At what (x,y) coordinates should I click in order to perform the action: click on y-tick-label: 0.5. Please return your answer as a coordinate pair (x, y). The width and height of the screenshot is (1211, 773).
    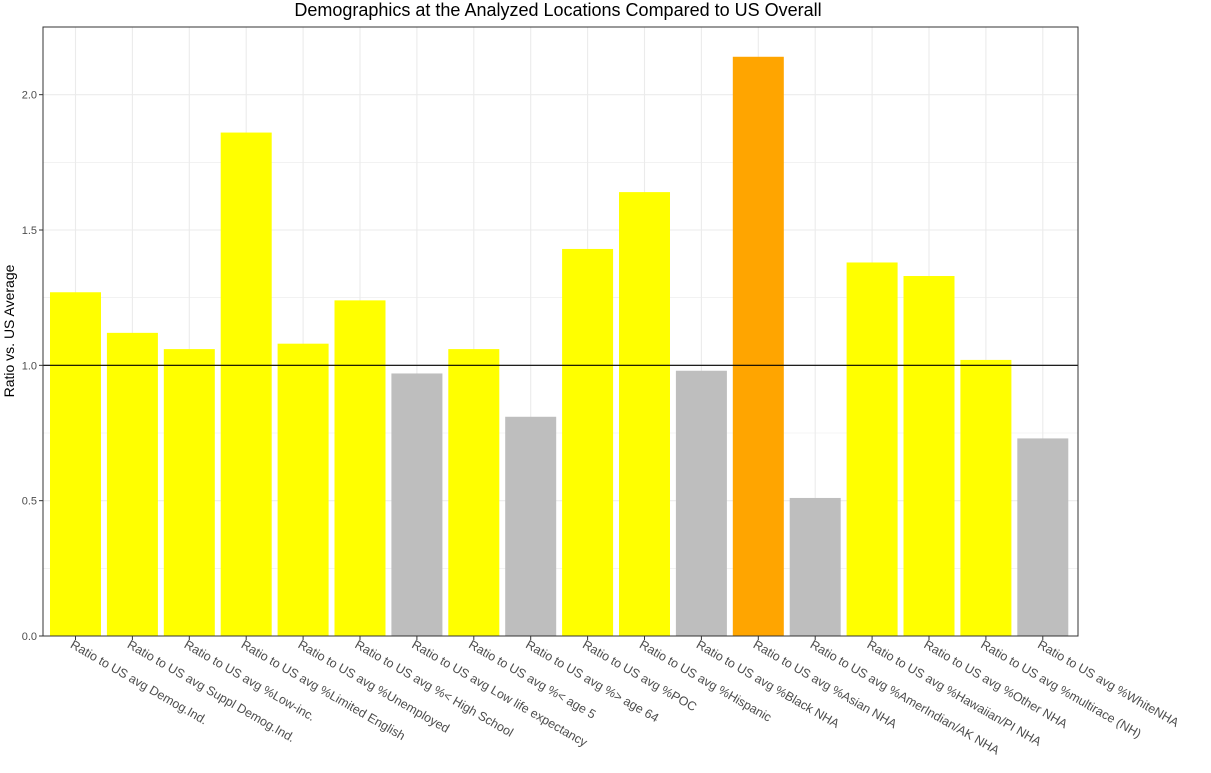
    Looking at the image, I should click on (29, 502).